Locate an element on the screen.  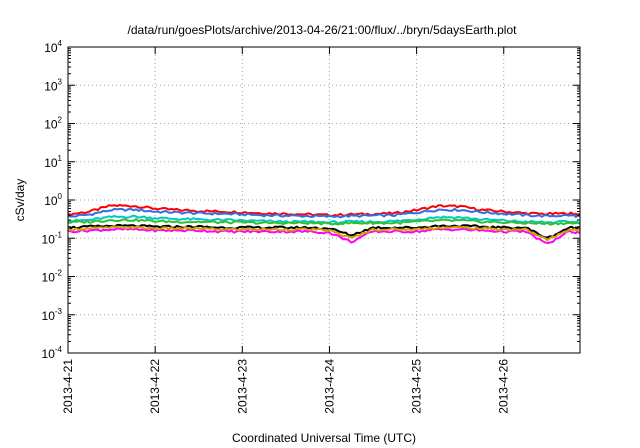
x-tick-label: 2013-4-26 is located at coordinates (504, 386).